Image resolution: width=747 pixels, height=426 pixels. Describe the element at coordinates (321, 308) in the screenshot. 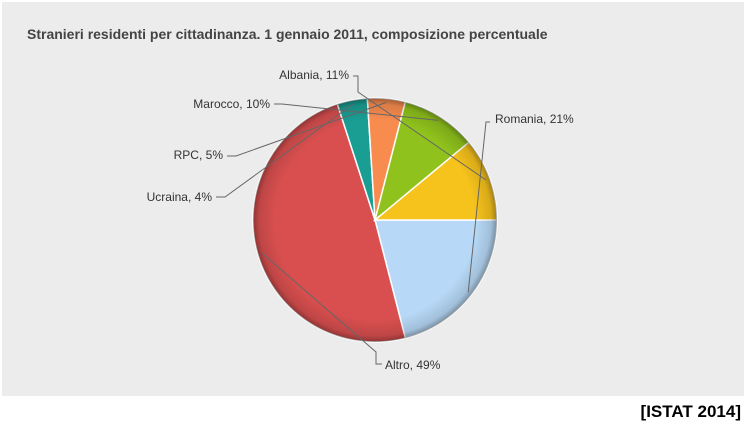

I see `leader-line-altro` at that location.